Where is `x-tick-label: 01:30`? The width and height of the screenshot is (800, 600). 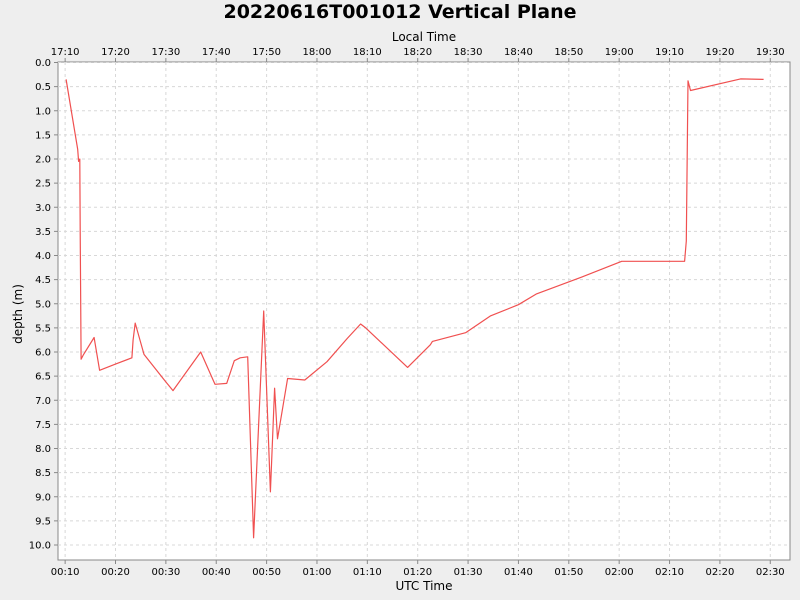
x-tick-label: 01:30 is located at coordinates (468, 572).